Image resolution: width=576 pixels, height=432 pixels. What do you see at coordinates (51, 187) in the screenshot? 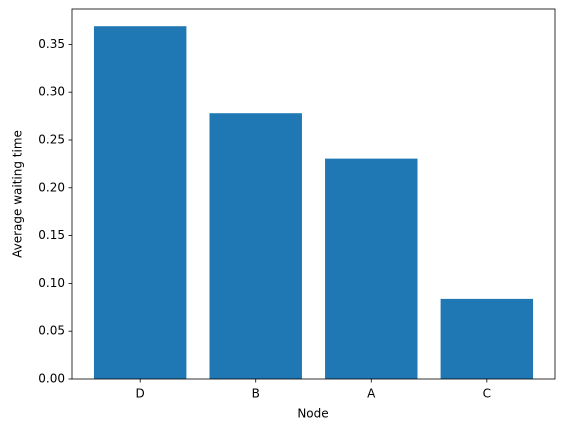
I see `y-tick-label: 0.20` at bounding box center [51, 187].